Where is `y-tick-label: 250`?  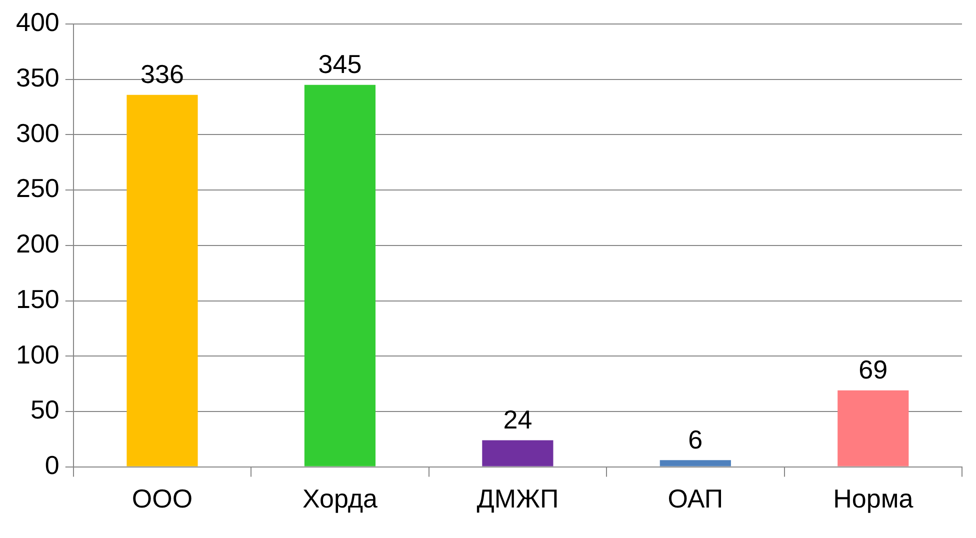 y-tick-label: 250 is located at coordinates (38, 188).